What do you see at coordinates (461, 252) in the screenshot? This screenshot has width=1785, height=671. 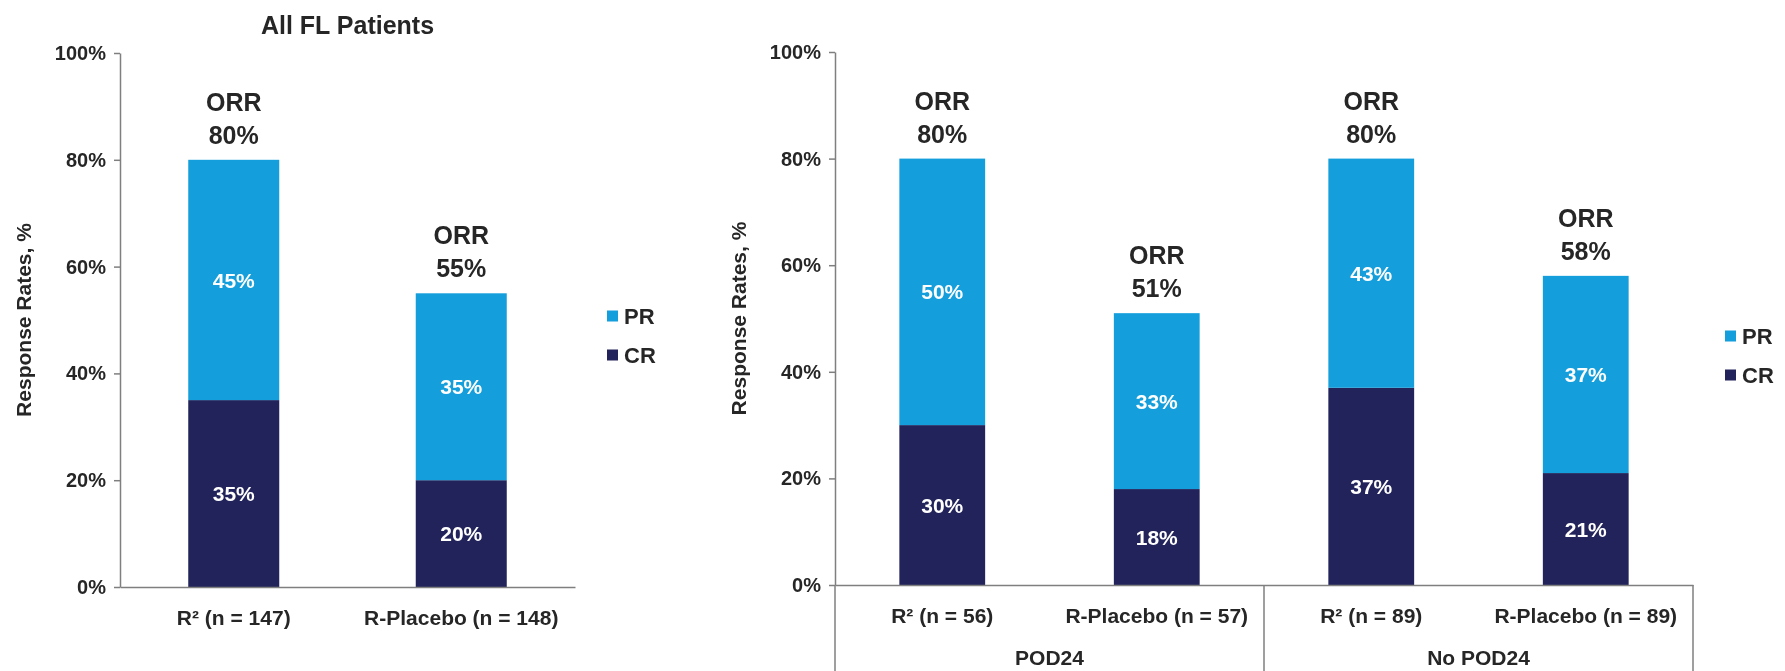 I see `total-label: ORR 55%` at bounding box center [461, 252].